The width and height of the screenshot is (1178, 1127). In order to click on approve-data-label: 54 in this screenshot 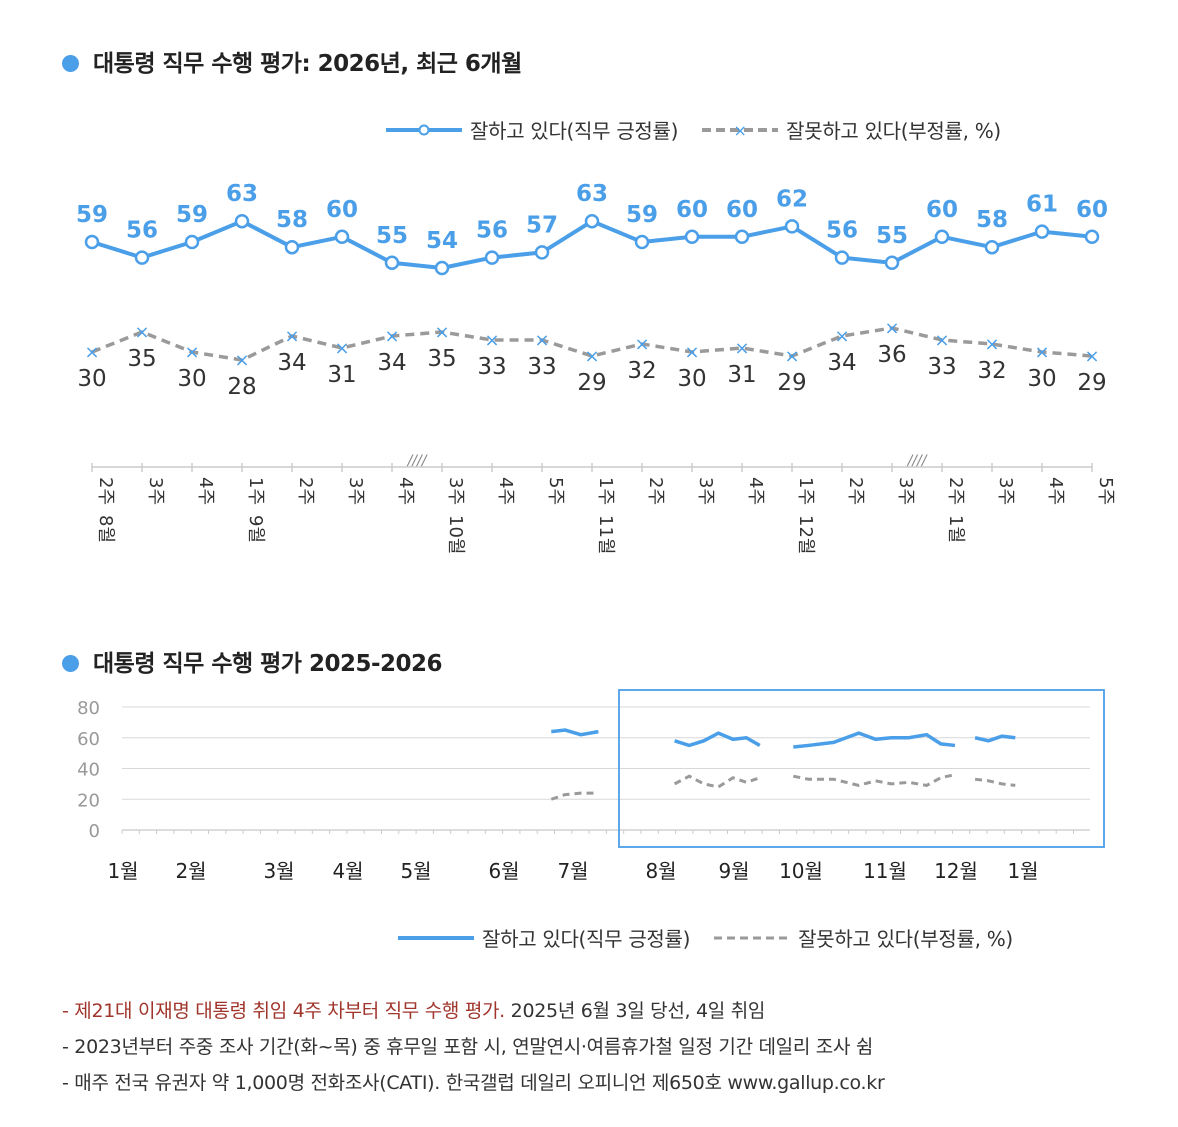, I will do `click(442, 241)`.